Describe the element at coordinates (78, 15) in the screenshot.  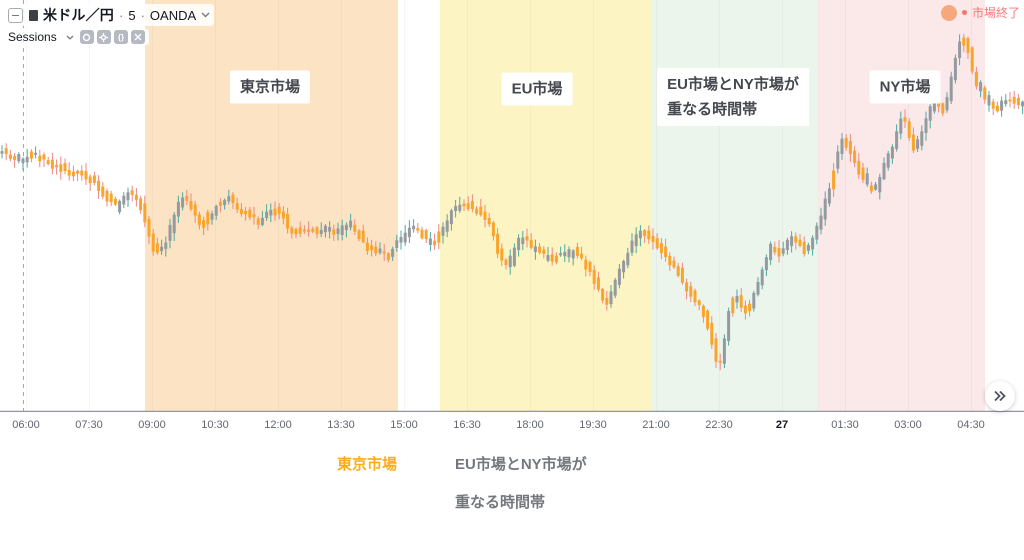
I see `symbol-title: 米ドル／円` at that location.